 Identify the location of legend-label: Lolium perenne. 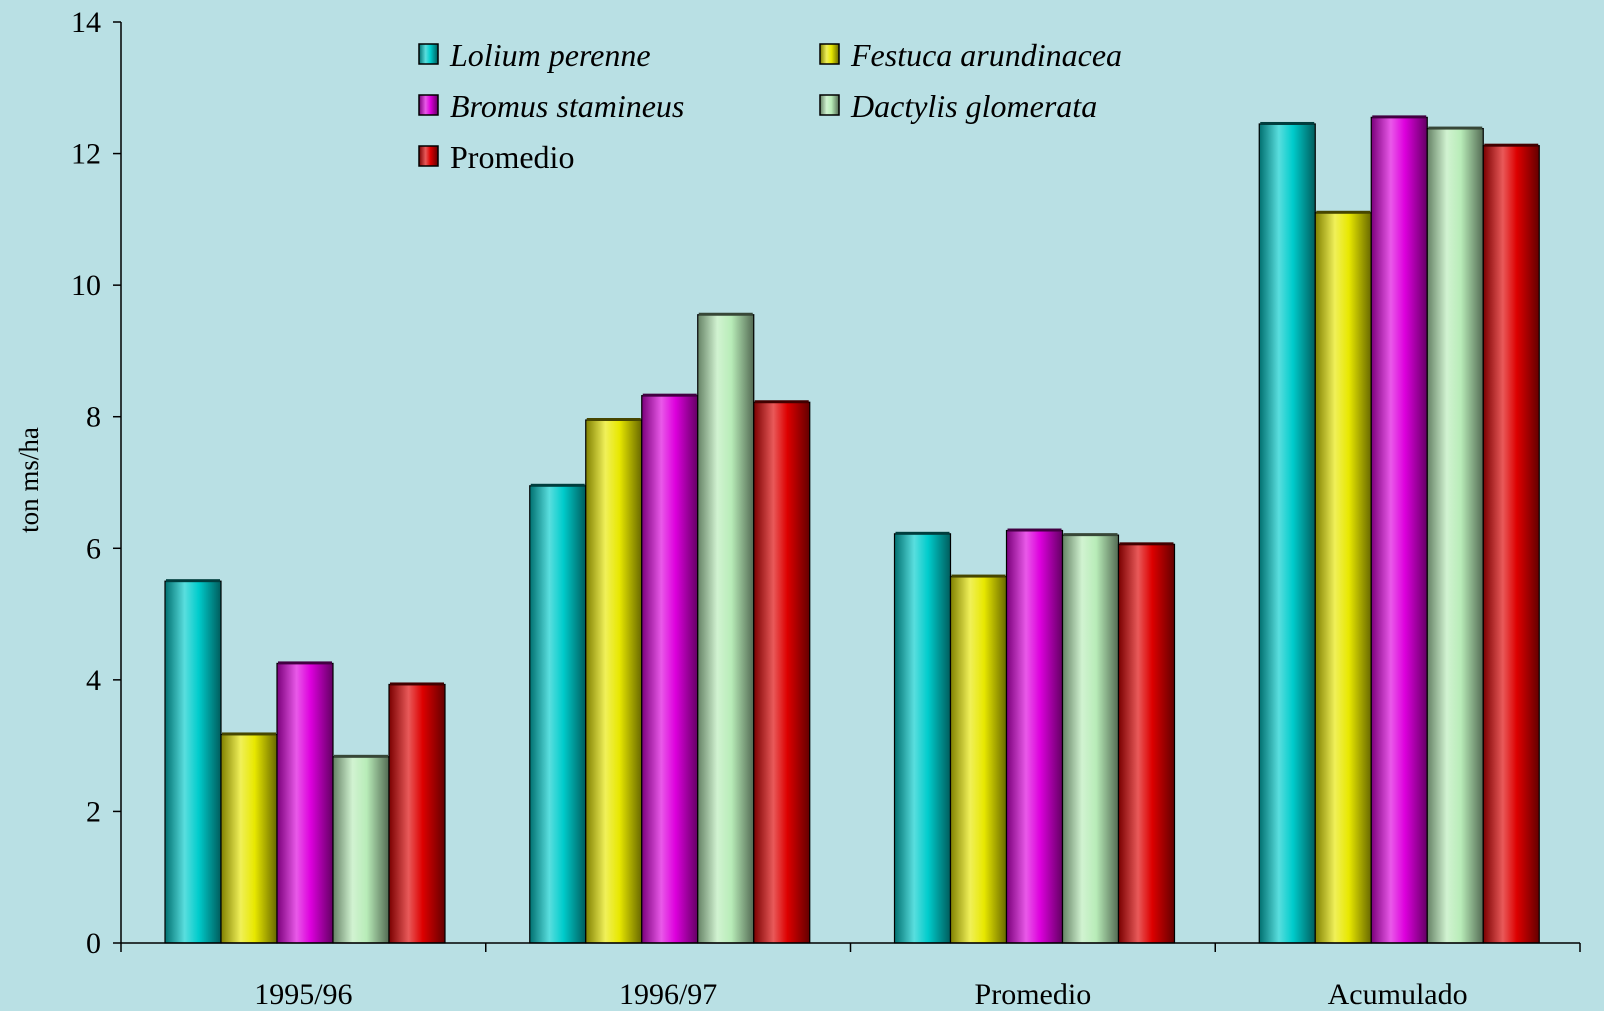
(550, 55).